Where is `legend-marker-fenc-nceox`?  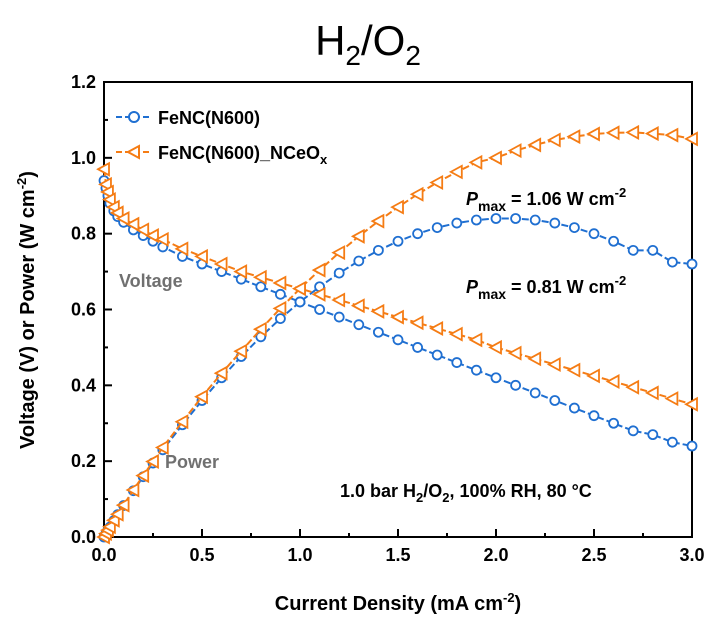
legend-marker-fenc-nceox is located at coordinates (132, 152).